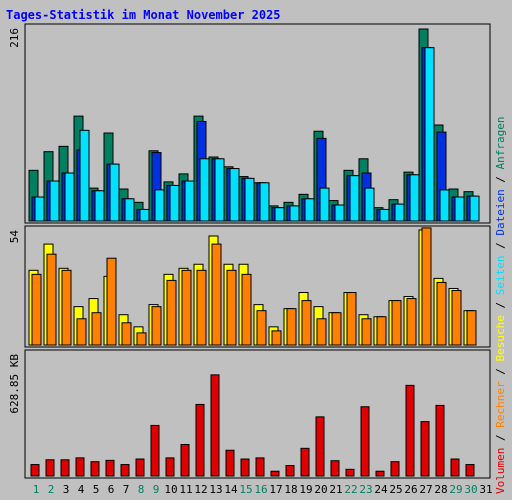 The width and height of the screenshot is (512, 500). What do you see at coordinates (305, 489) in the screenshot?
I see `day-label: 19` at bounding box center [305, 489].